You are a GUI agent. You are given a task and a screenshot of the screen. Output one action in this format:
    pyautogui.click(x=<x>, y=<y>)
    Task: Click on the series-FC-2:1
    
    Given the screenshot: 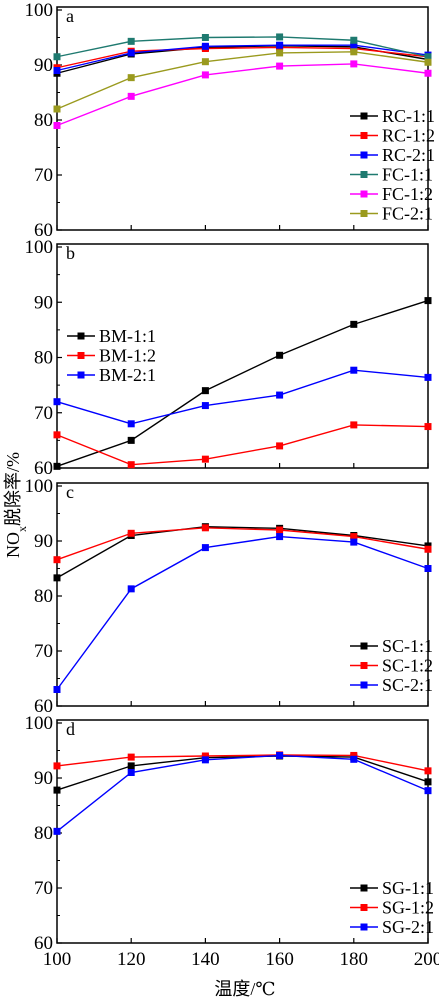 What is the action you would take?
    pyautogui.click(x=242, y=80)
    